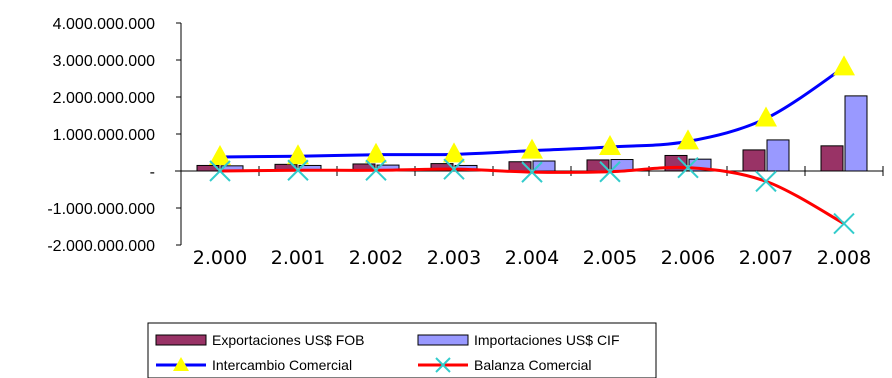  I want to click on legend-swatch-exportaciones, so click(181, 340).